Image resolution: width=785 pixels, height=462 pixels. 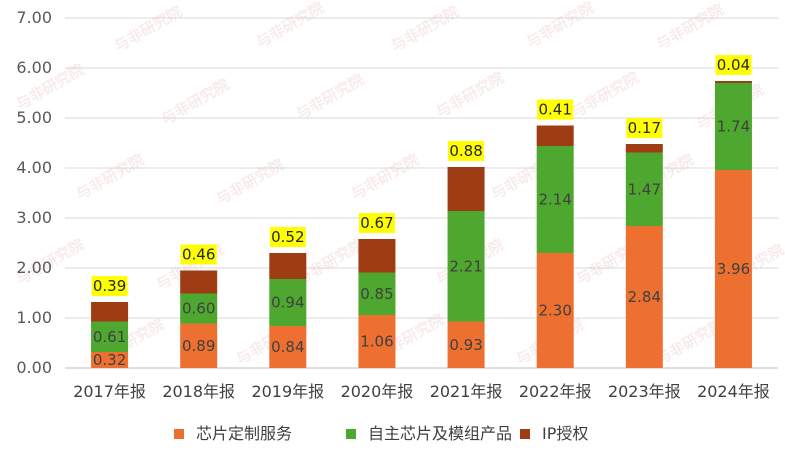 I want to click on y-axis-tick-labels: 0.00 1.00 2.00 3.00 4.00 5.00 6.00 7.00, so click(x=34, y=192).